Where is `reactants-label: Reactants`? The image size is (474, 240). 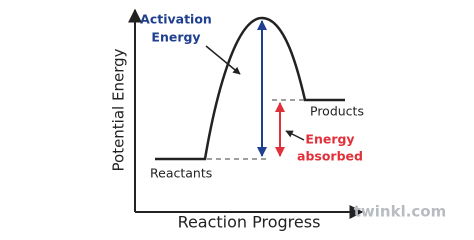
reactants-label: Reactants is located at coordinates (181, 173).